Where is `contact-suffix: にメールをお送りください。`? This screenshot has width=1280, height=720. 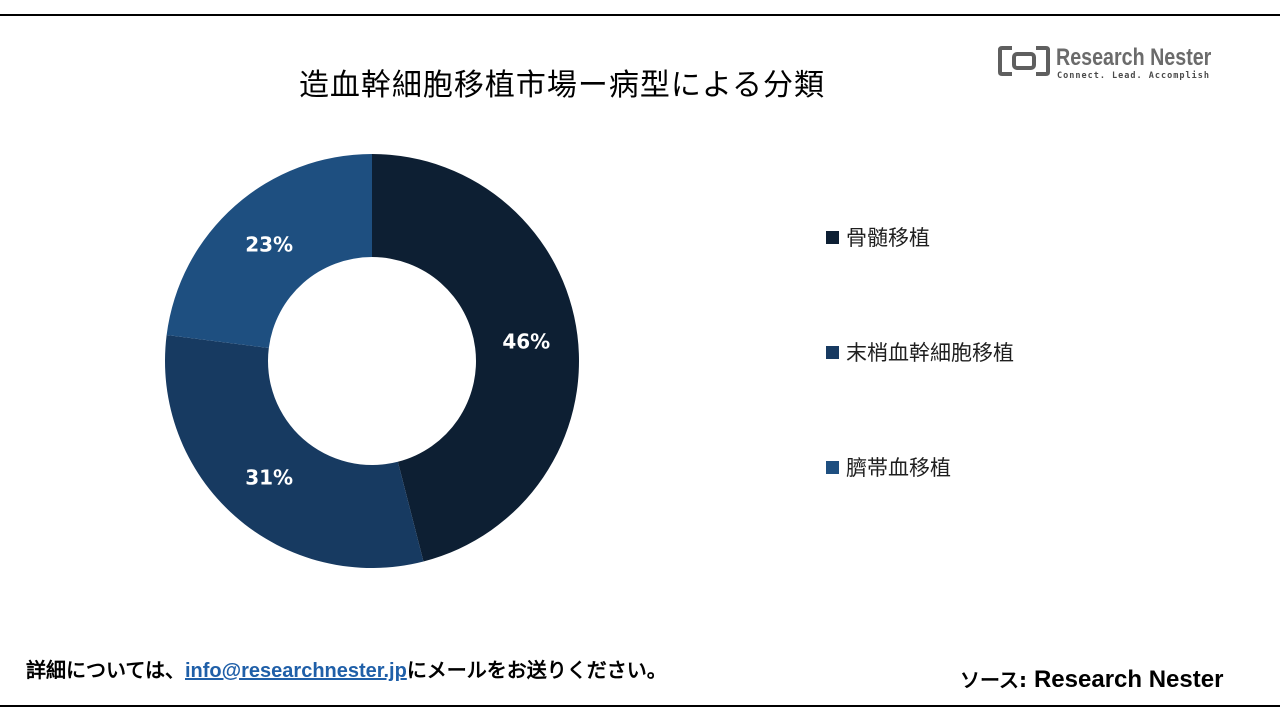 contact-suffix: にメールをお送りください。 is located at coordinates (536, 670).